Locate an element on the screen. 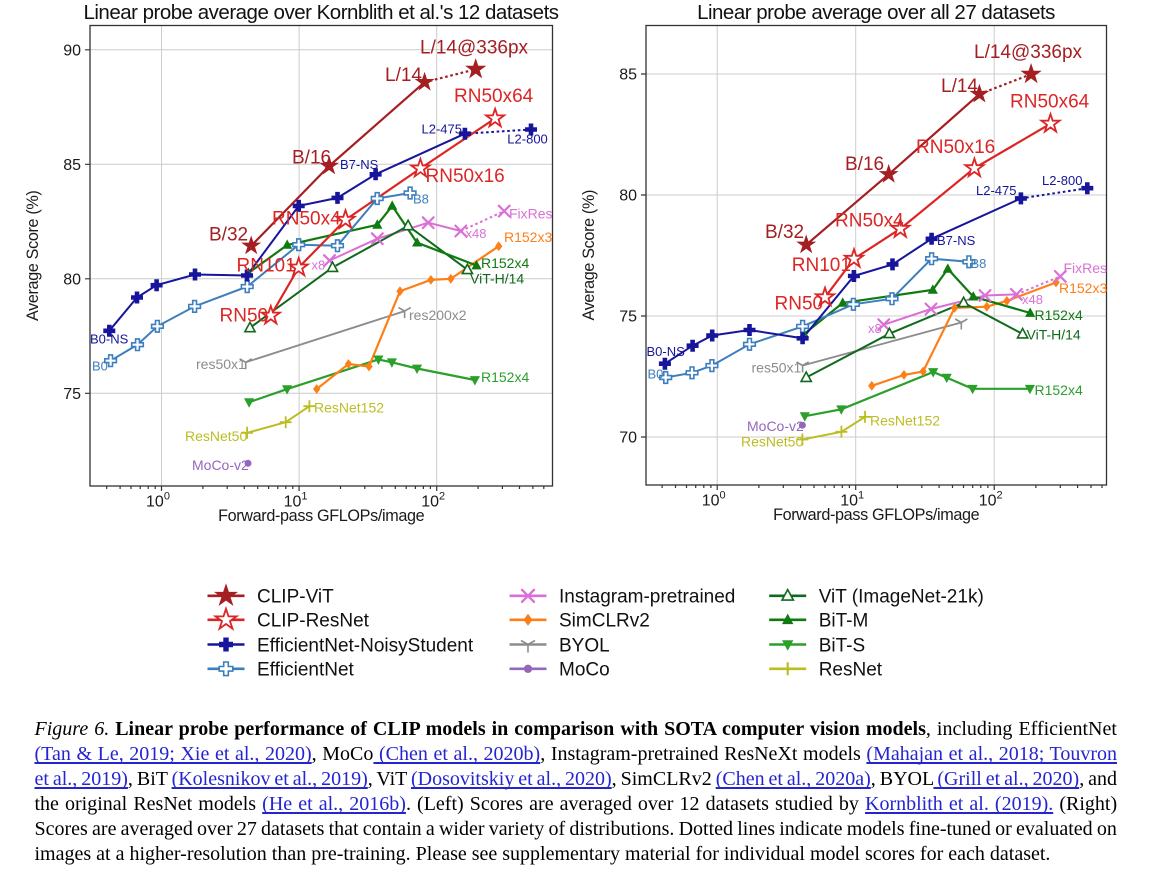 Image resolution: width=1156 pixels, height=873 pixels. svg-text: BYOL is located at coordinates (584, 645).